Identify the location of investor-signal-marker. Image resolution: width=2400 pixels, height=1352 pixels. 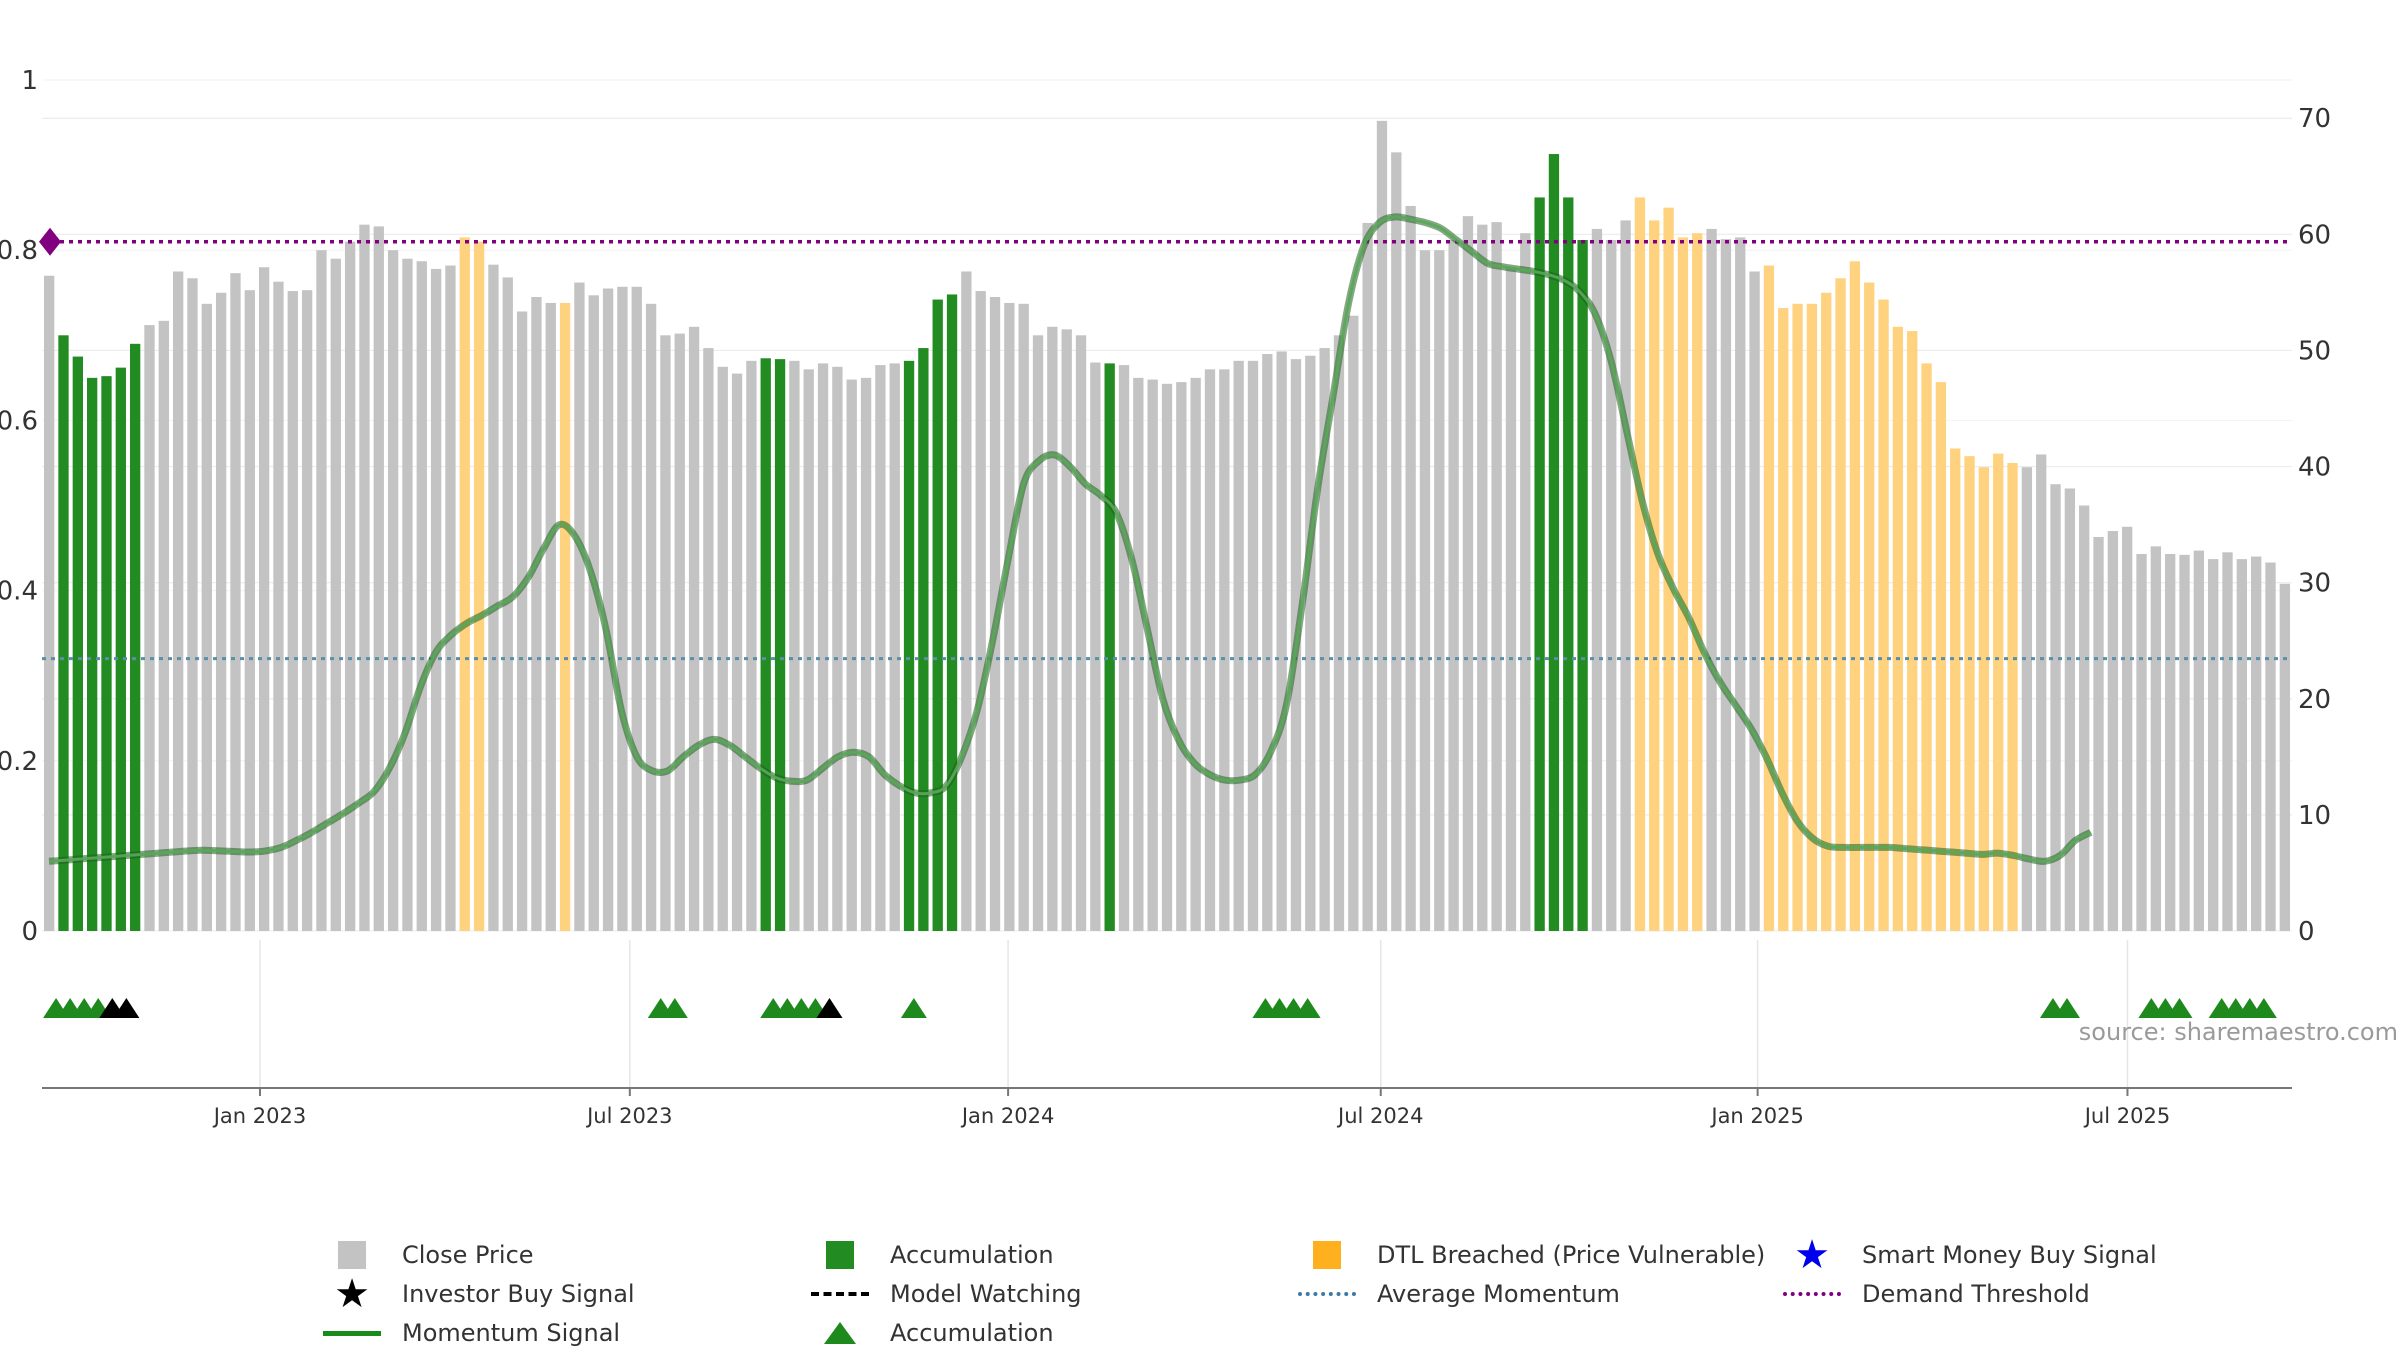
(829, 1008).